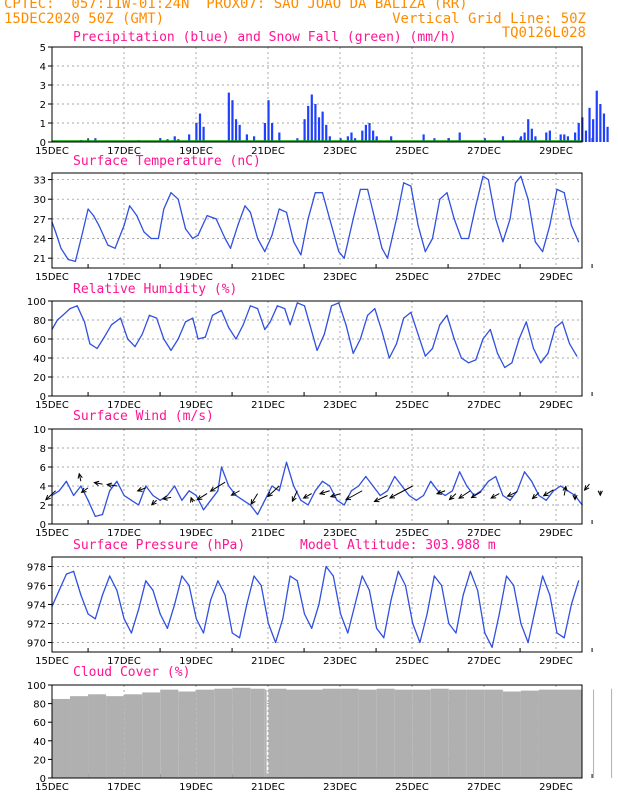 This screenshot has width=618, height=800. What do you see at coordinates (317, 731) in the screenshot?
I see `panel-6-frame` at bounding box center [317, 731].